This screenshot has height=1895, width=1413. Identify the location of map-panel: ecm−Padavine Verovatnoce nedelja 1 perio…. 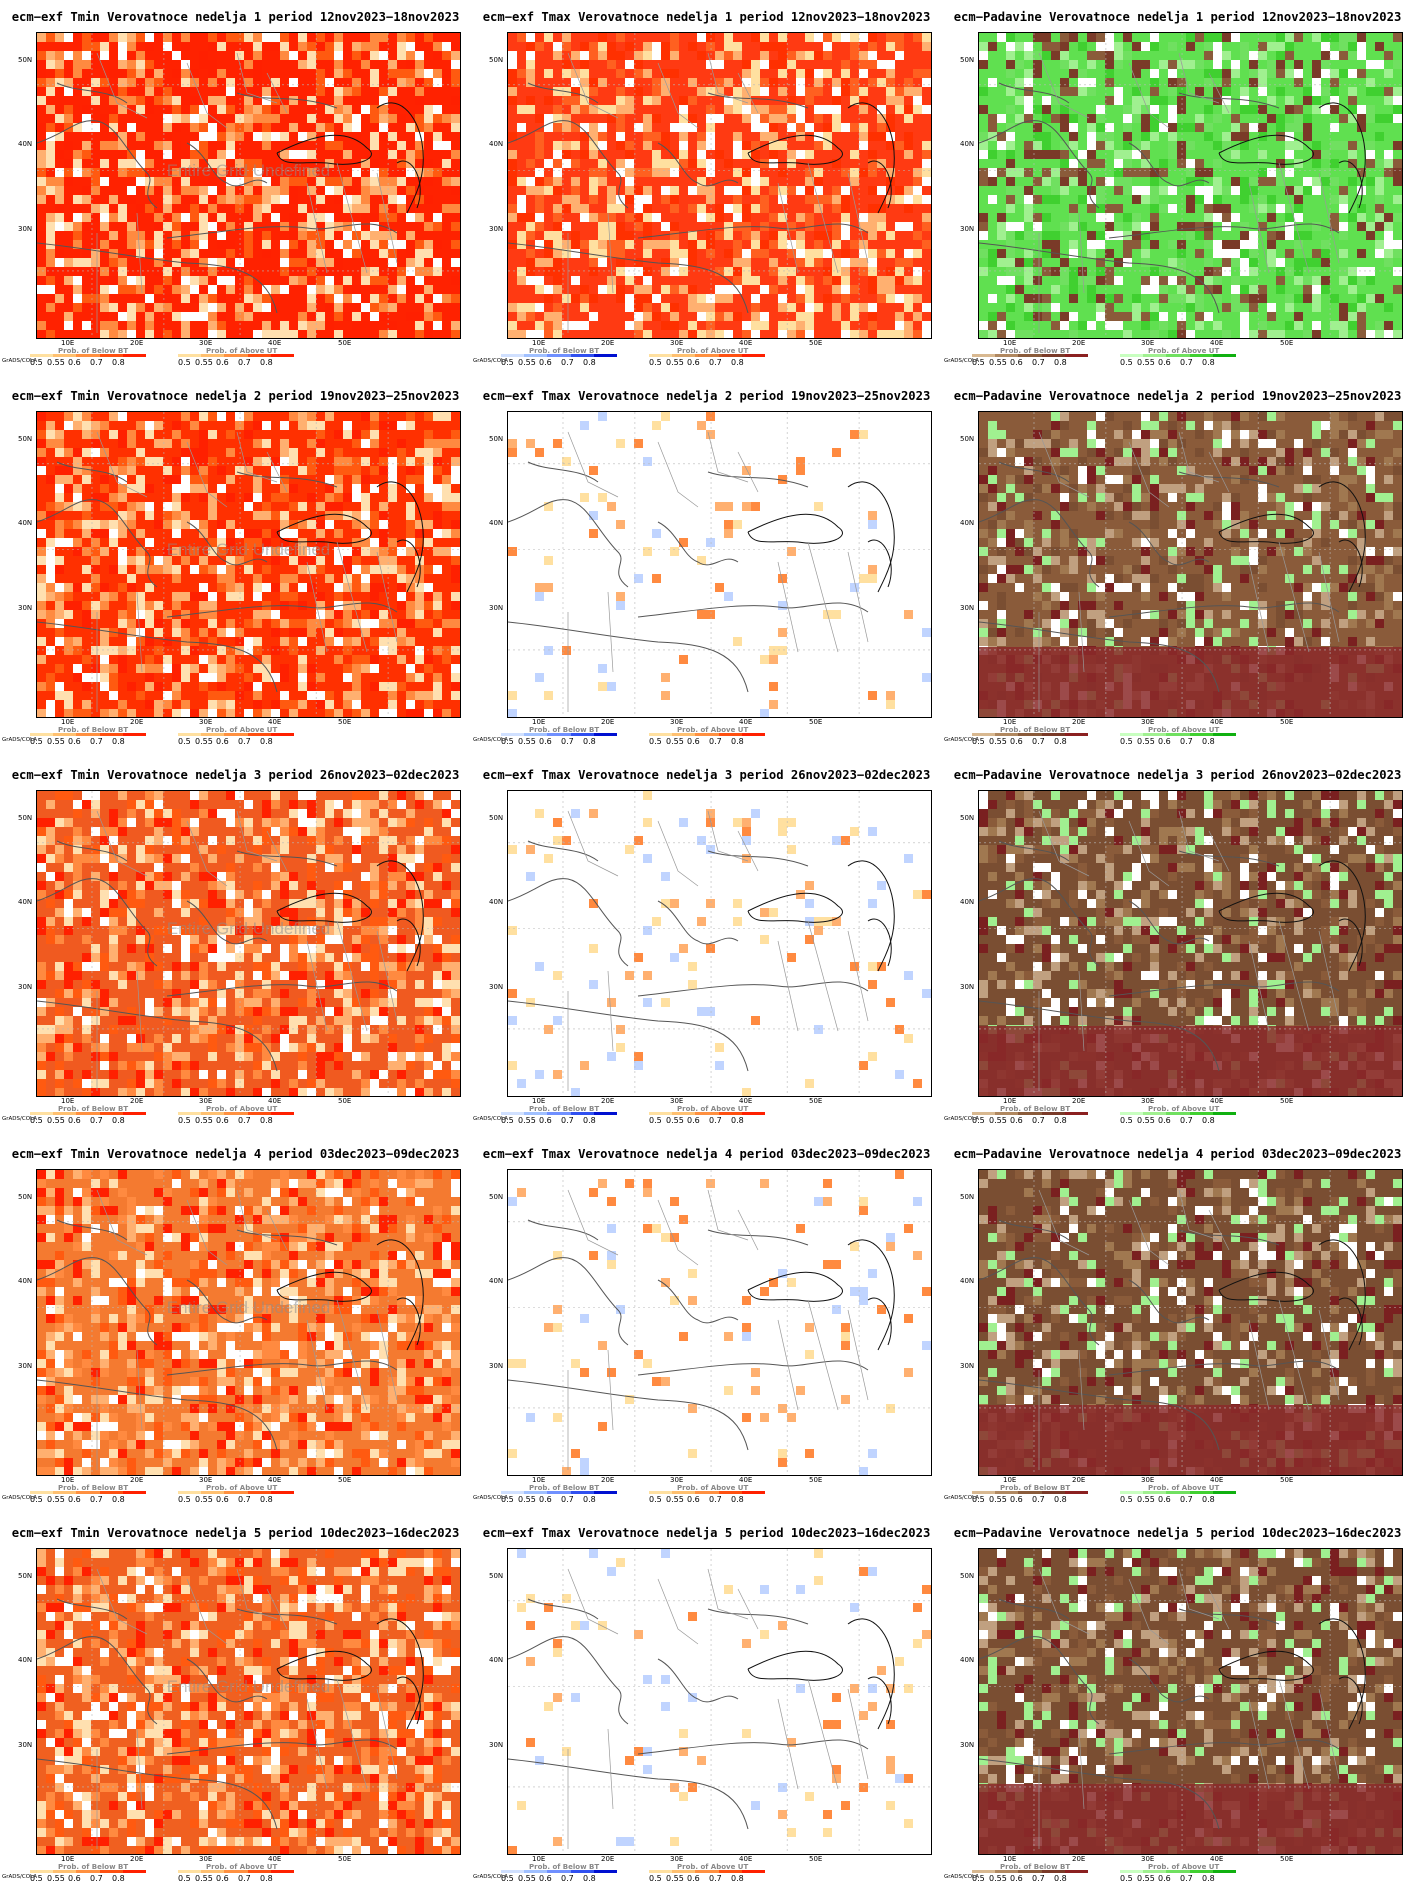
(1177, 189).